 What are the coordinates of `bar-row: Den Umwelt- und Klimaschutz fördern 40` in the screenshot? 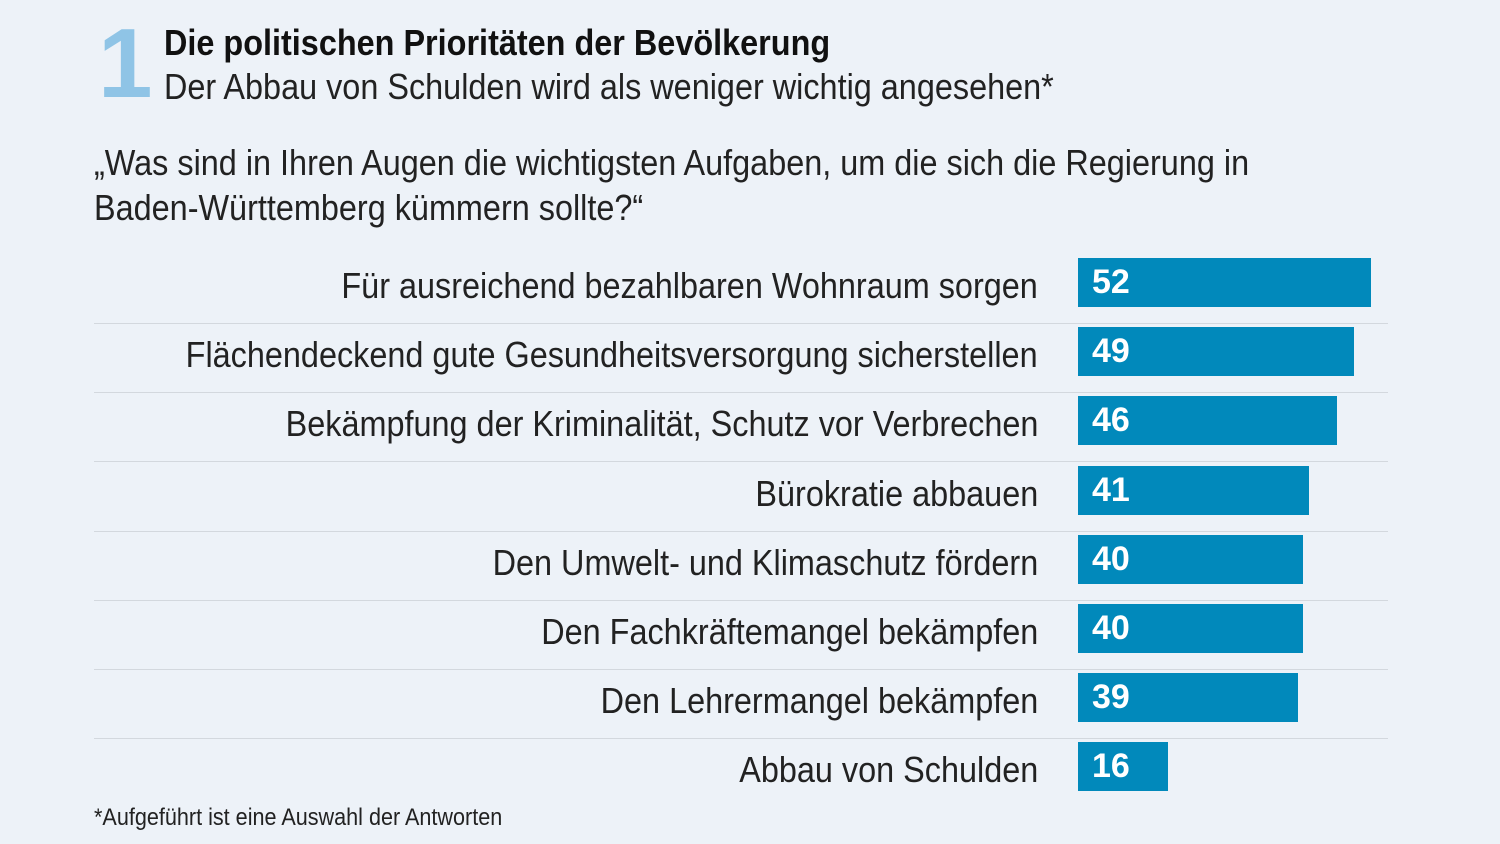 It's located at (741, 566).